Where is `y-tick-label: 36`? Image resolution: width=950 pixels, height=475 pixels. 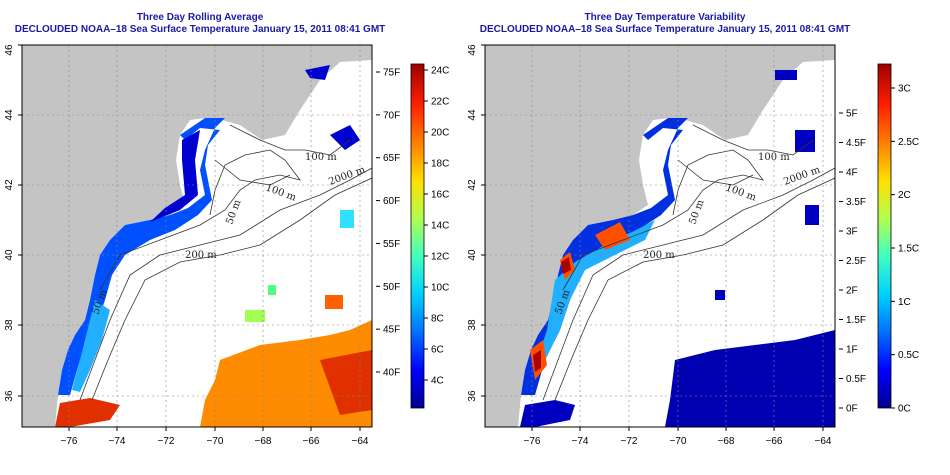
y-tick-label: 36 is located at coordinates (9, 396).